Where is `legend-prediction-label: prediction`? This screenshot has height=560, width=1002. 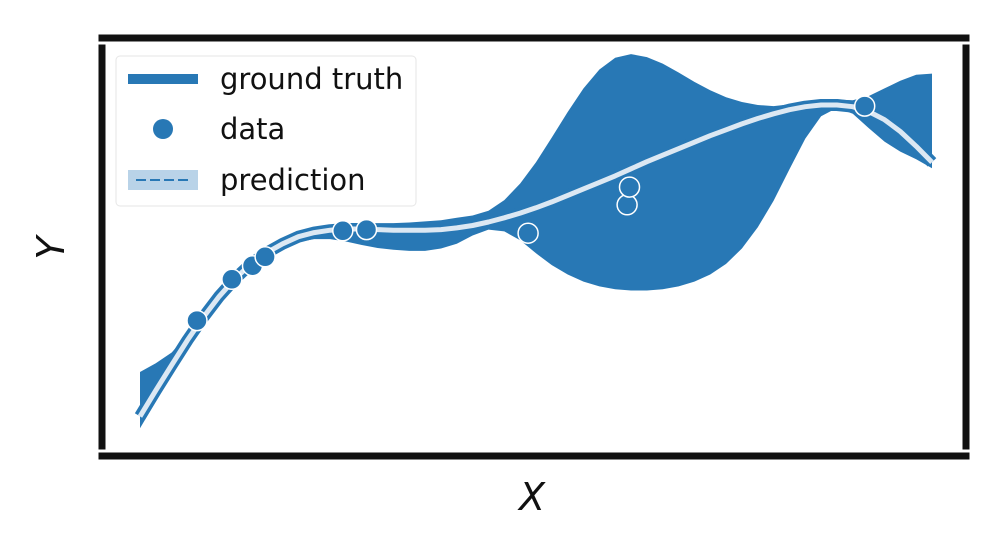
legend-prediction-label: prediction is located at coordinates (293, 180).